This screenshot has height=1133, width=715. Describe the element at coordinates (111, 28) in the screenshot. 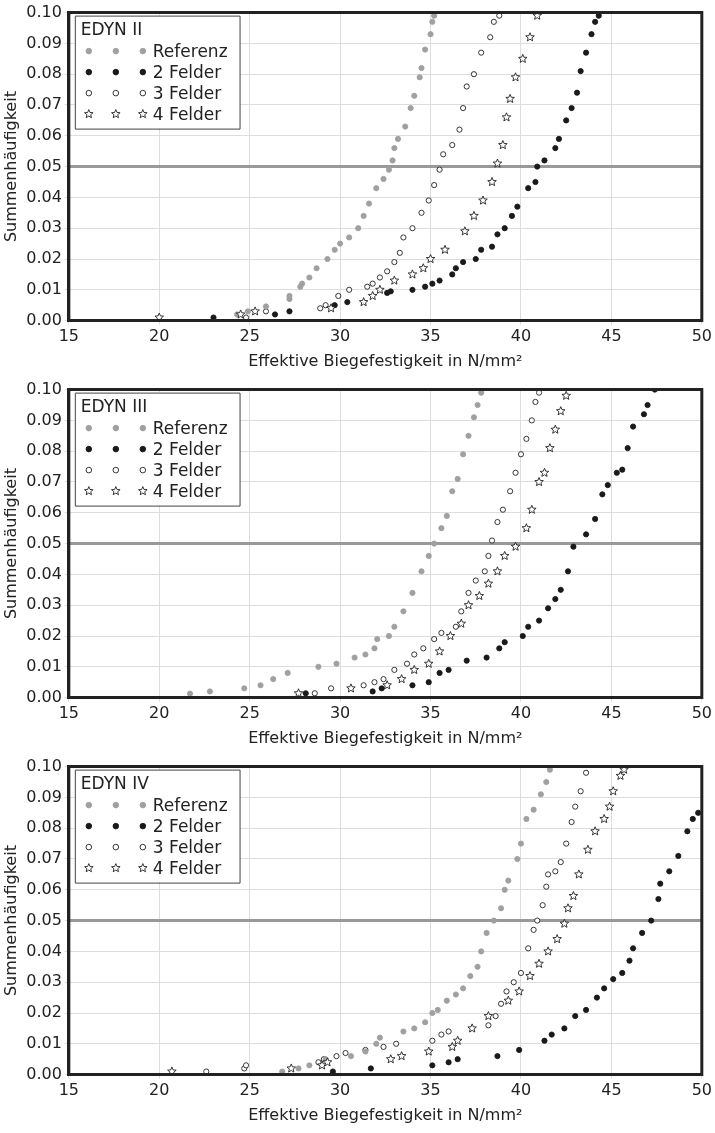

I see `legend-title: EDYN II` at that location.